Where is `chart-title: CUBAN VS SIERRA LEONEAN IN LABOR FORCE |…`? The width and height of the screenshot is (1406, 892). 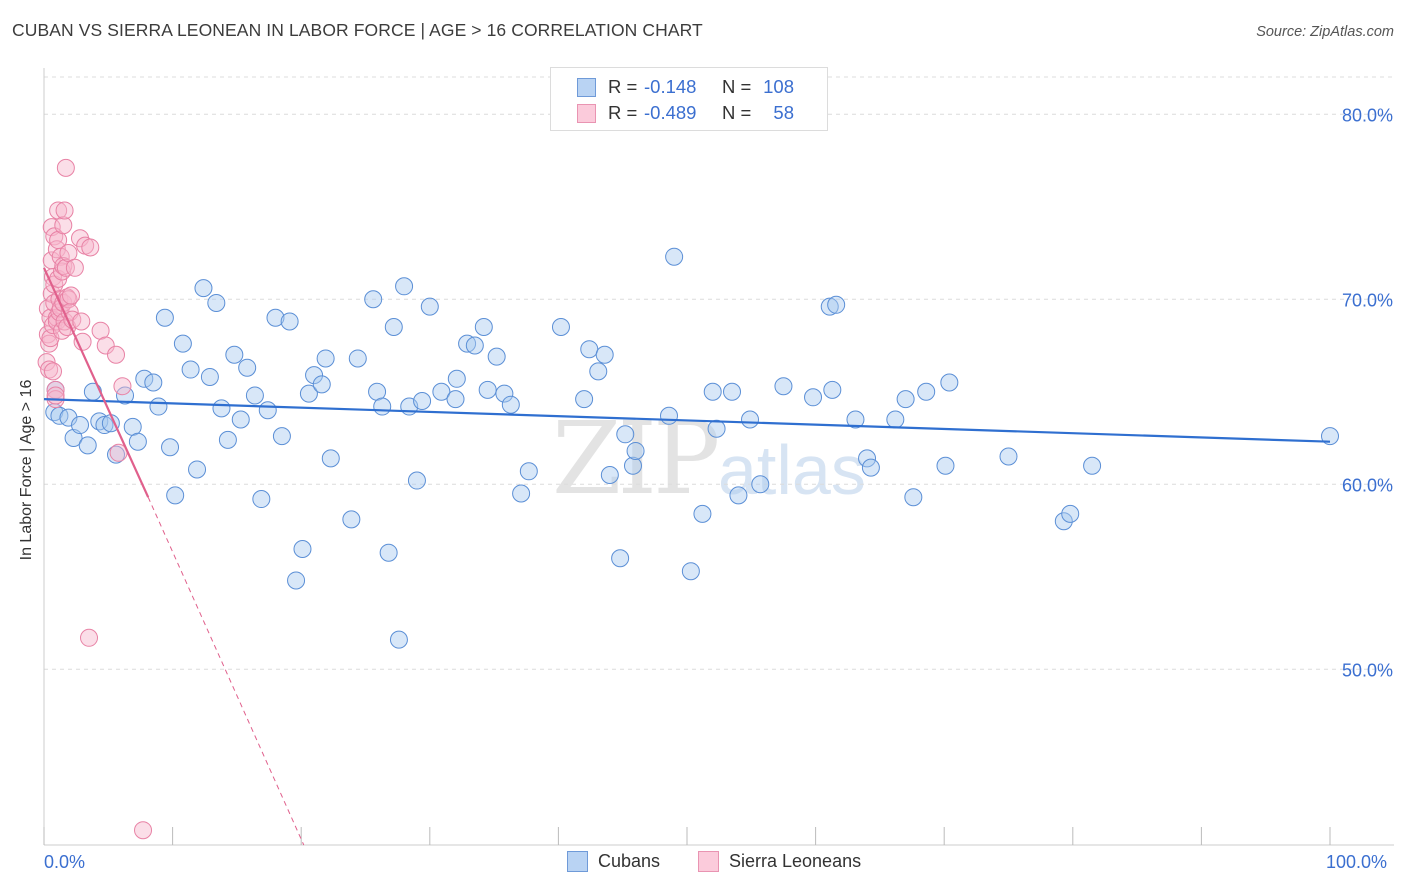
chart-title: CUBAN VS SIERRA LEONEAN IN LABOR FORCE |… is located at coordinates (357, 30).